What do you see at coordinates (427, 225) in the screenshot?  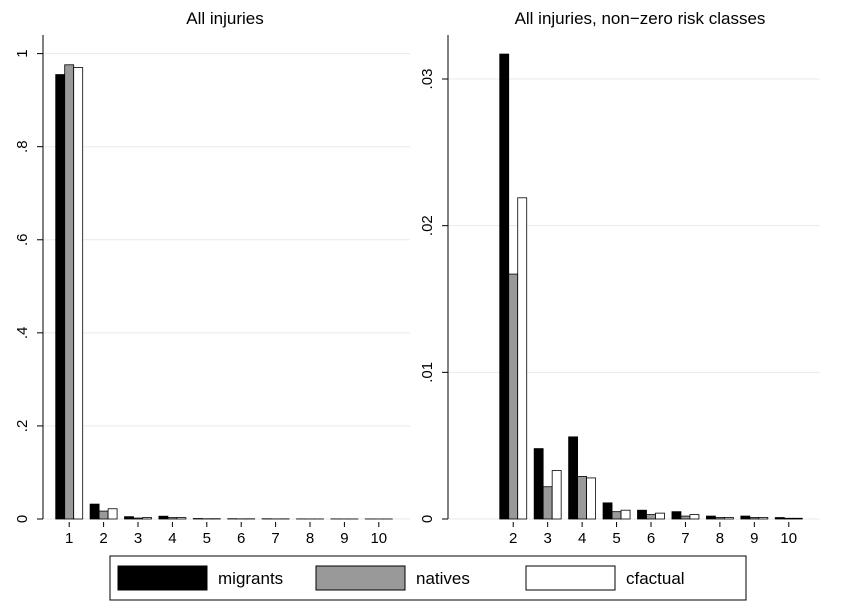 I see `y-tick-label: .02` at bounding box center [427, 225].